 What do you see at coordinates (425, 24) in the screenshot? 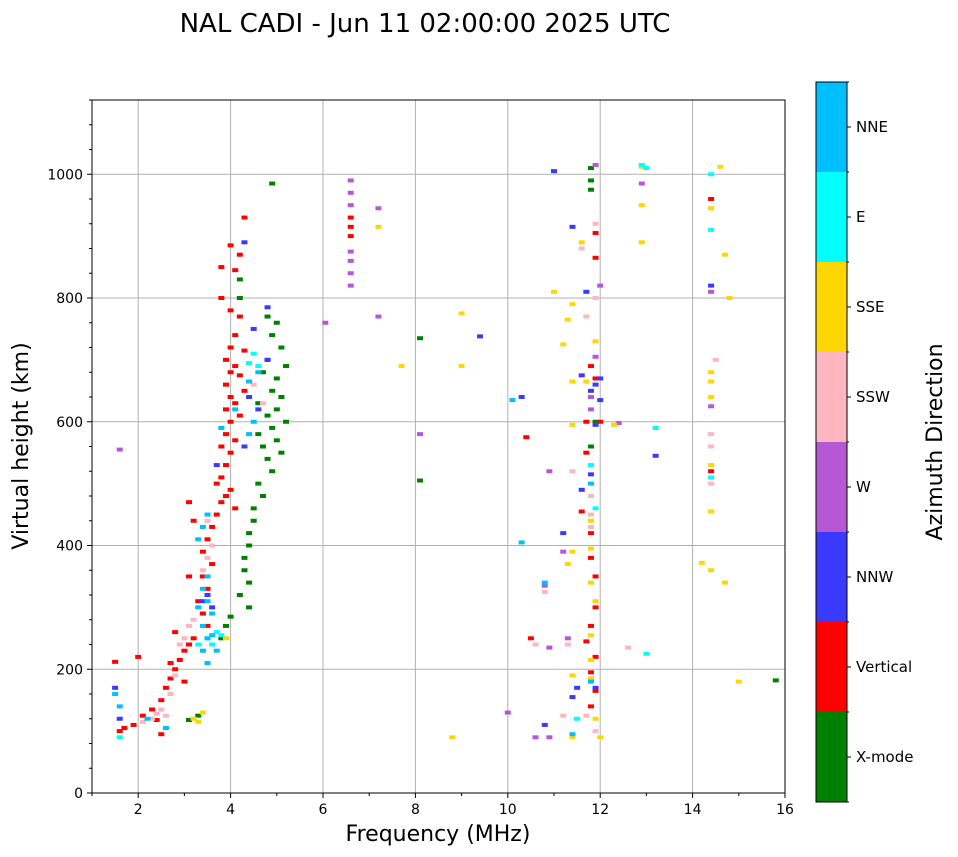
I see `chart-title: NAL CADI - Jun 11 02:00:00 2025 UTC` at bounding box center [425, 24].